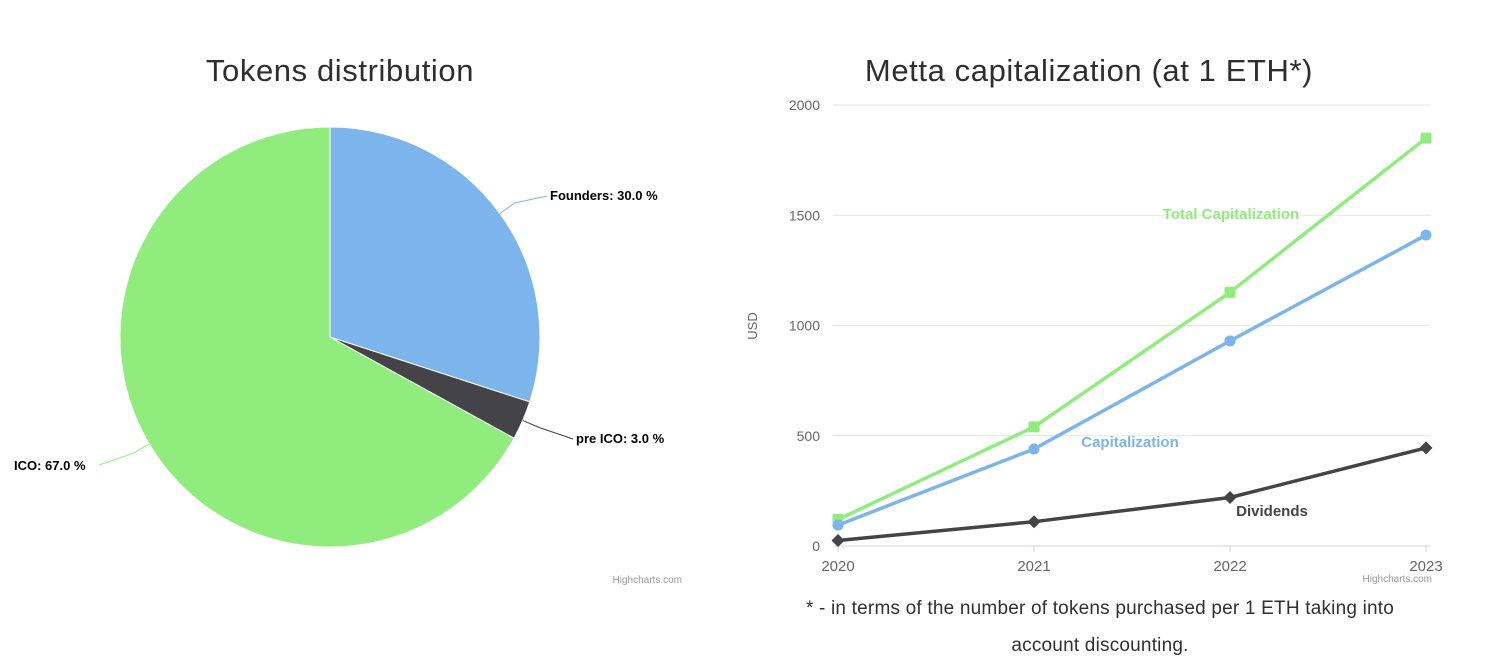 The width and height of the screenshot is (1504, 672). I want to click on y-axis-label-0: 0, so click(816, 546).